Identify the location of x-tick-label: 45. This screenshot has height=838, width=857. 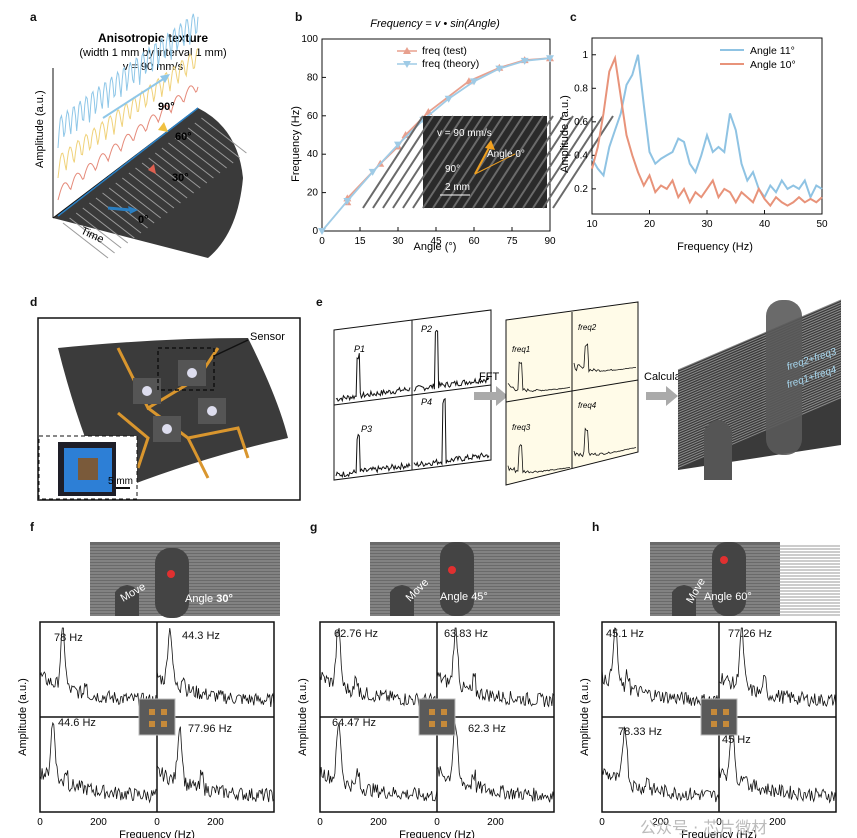
(436, 241).